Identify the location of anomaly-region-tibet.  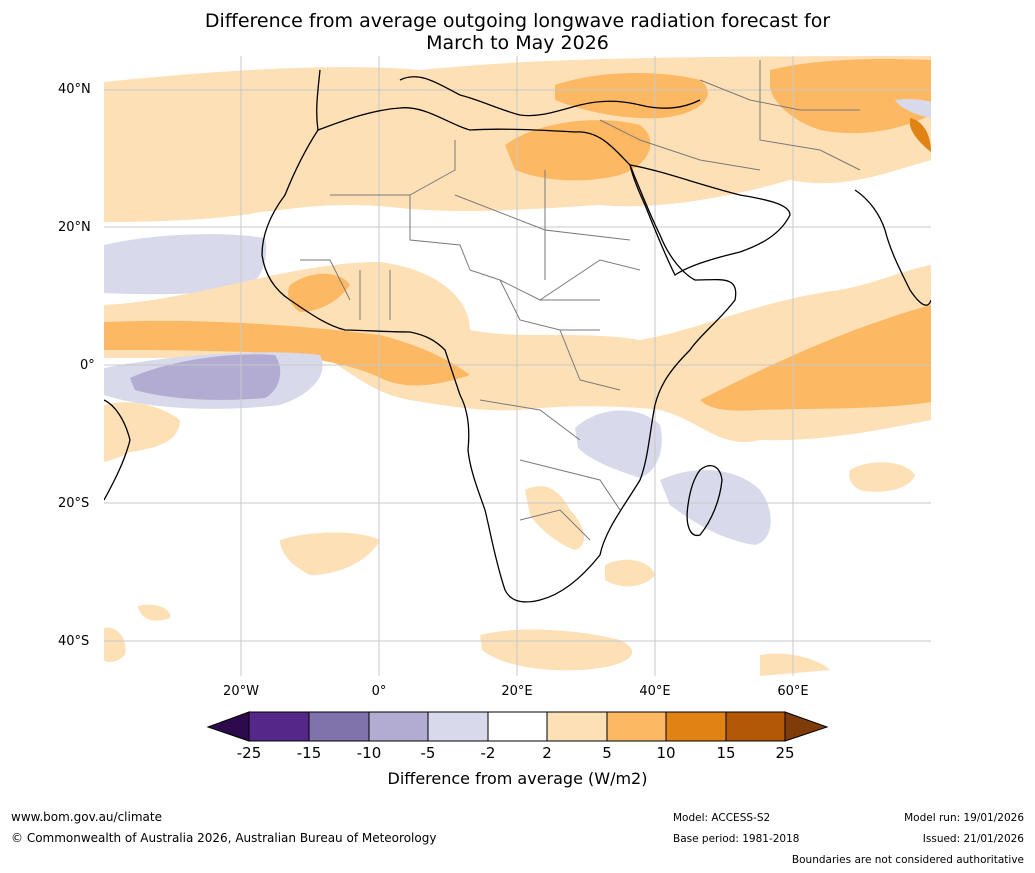
(920, 135).